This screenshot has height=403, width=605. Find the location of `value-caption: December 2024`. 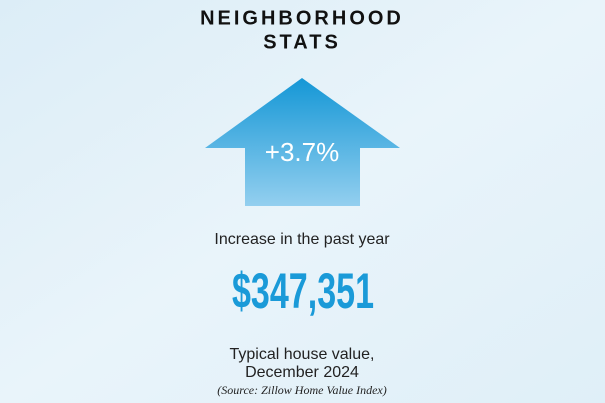

value-caption: December 2024 is located at coordinates (302, 372).